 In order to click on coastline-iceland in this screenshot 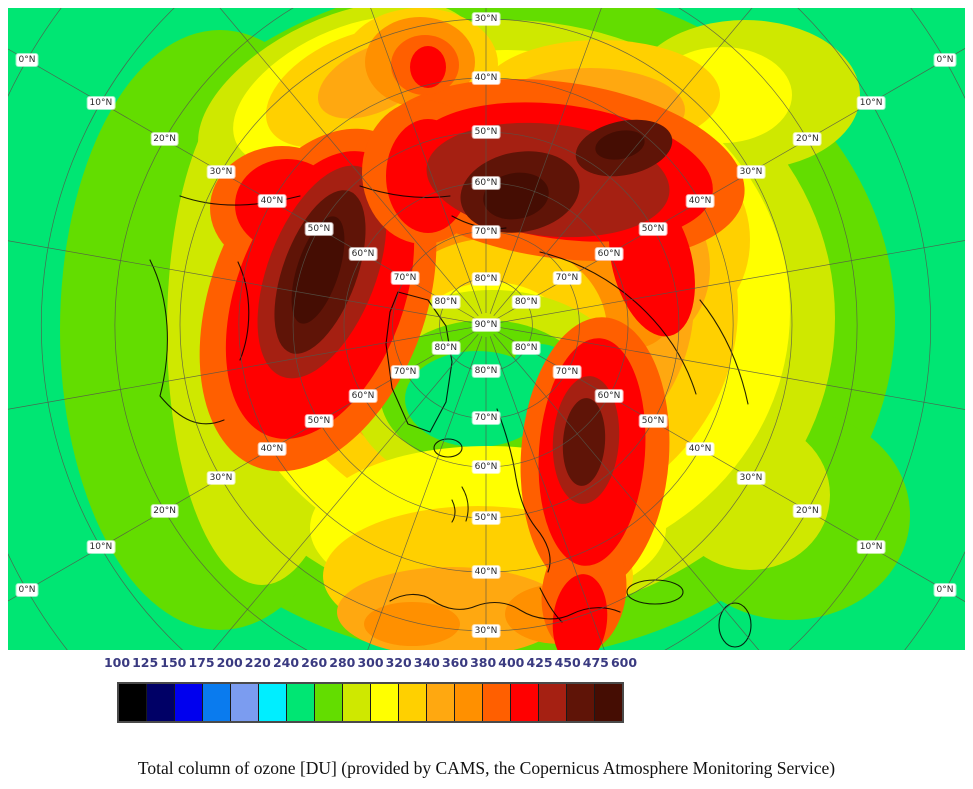, I will do `click(448, 448)`.